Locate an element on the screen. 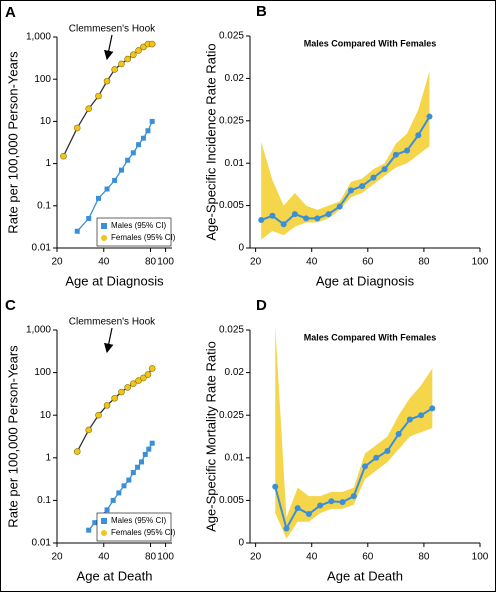  legend-label: Males (95% CI) is located at coordinates (138, 225).